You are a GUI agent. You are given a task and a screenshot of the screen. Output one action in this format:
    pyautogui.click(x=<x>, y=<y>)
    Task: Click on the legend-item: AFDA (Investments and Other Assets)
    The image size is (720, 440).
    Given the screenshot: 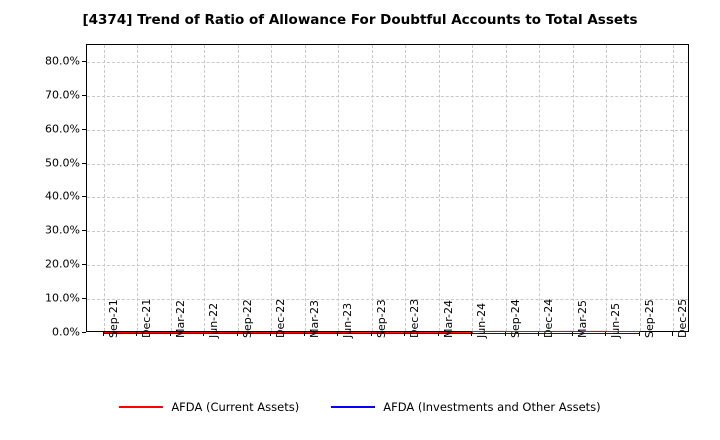 What is the action you would take?
    pyautogui.click(x=466, y=407)
    